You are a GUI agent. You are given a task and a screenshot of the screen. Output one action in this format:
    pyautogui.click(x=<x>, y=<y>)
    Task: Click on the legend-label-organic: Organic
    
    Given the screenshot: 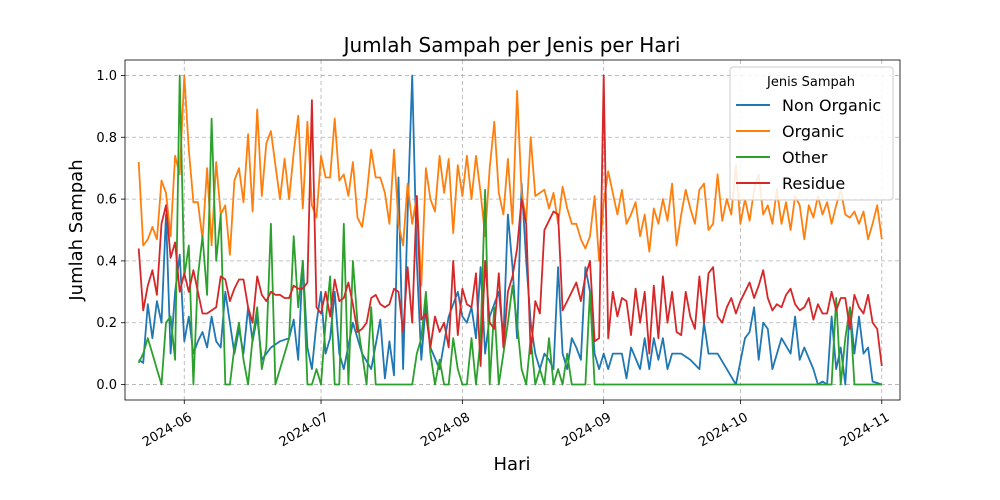 What is the action you would take?
    pyautogui.click(x=813, y=131)
    